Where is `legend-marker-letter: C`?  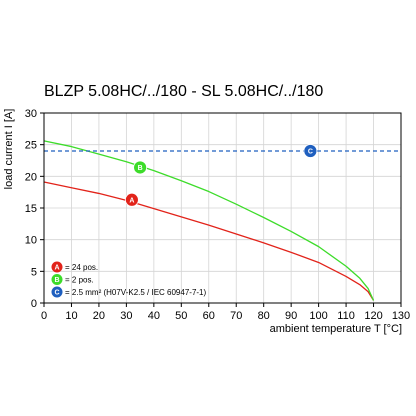
legend-marker-letter: C is located at coordinates (56, 293).